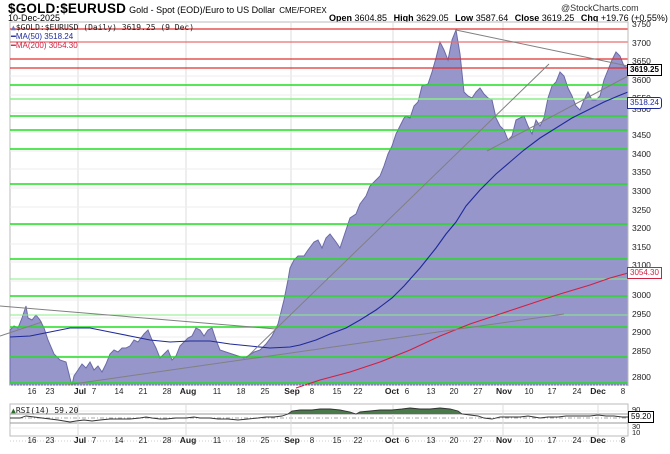 This screenshot has width=670, height=454. I want to click on ma200-swatch-icon: ━, so click(13, 45).